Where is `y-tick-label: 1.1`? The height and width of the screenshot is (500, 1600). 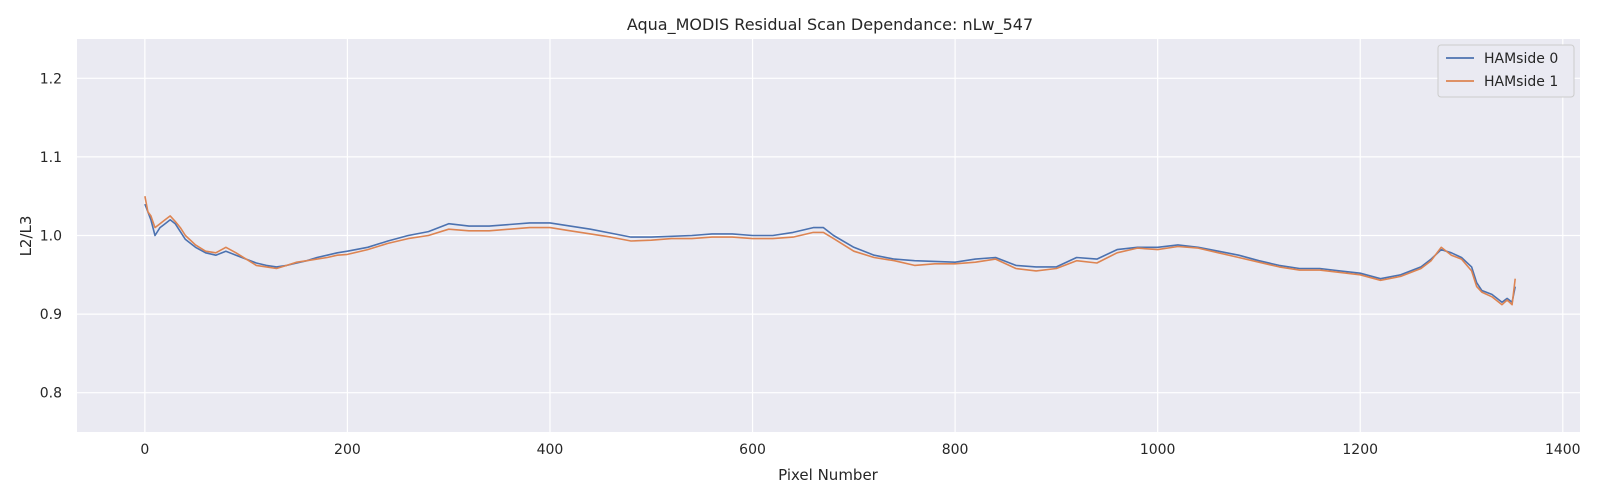 y-tick-label: 1.1 is located at coordinates (51, 158).